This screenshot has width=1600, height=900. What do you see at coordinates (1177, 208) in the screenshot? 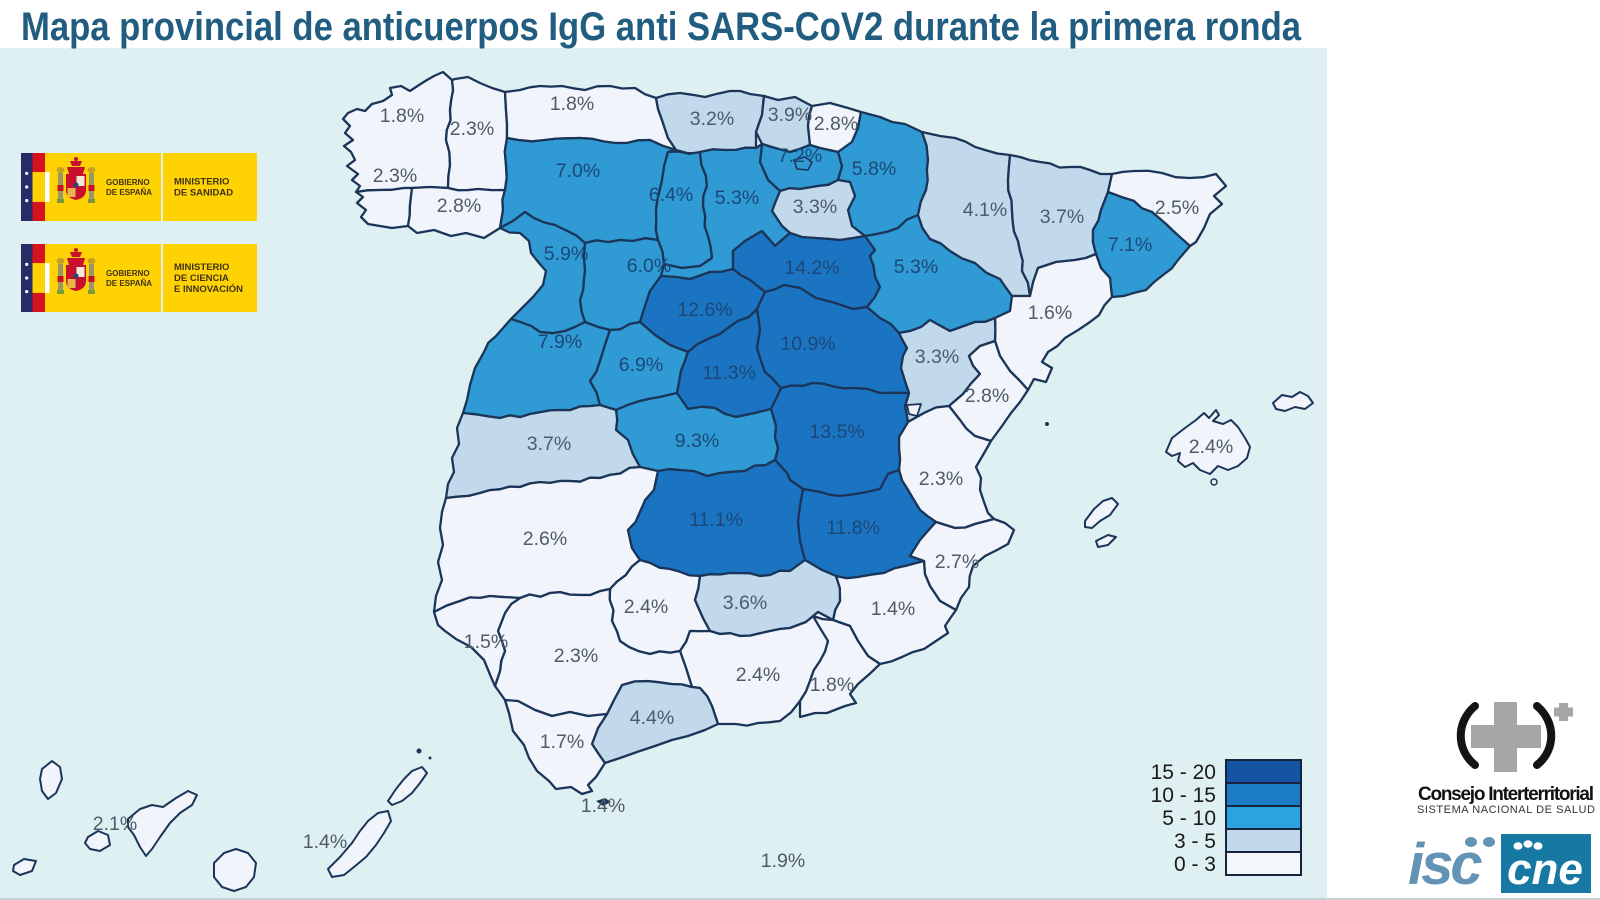
I see `svg-text: 2.5%` at bounding box center [1177, 208].